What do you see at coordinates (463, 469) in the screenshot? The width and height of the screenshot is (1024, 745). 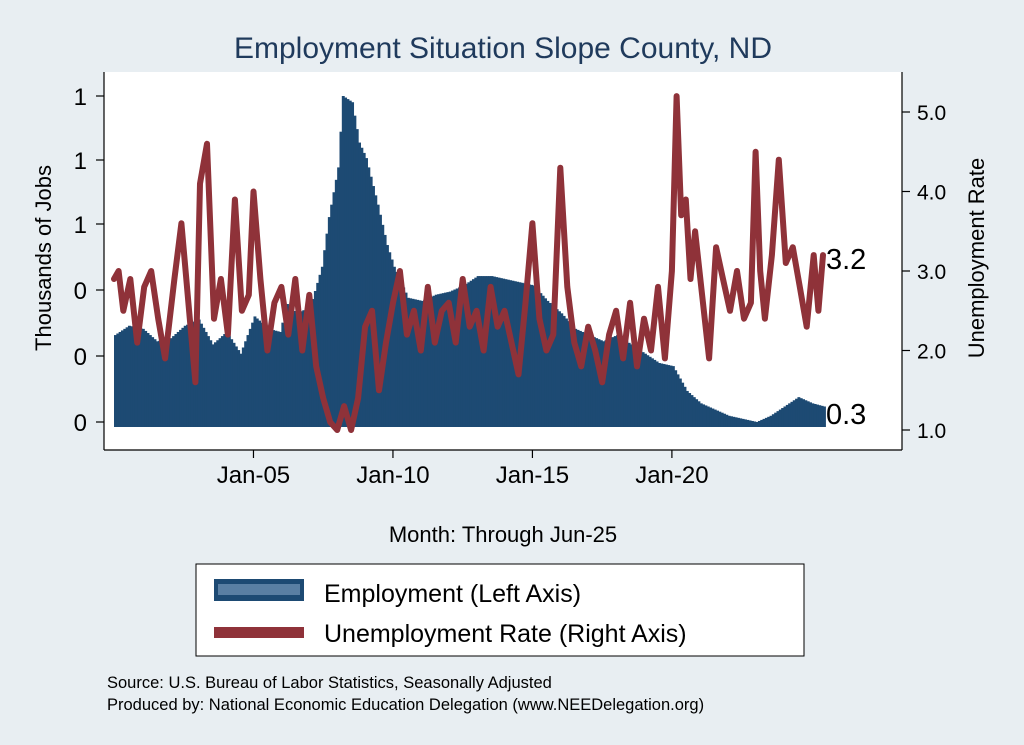 I see `x-axis-ticks: Jan-05 Jan-10 Jan-15 Jan-20` at bounding box center [463, 469].